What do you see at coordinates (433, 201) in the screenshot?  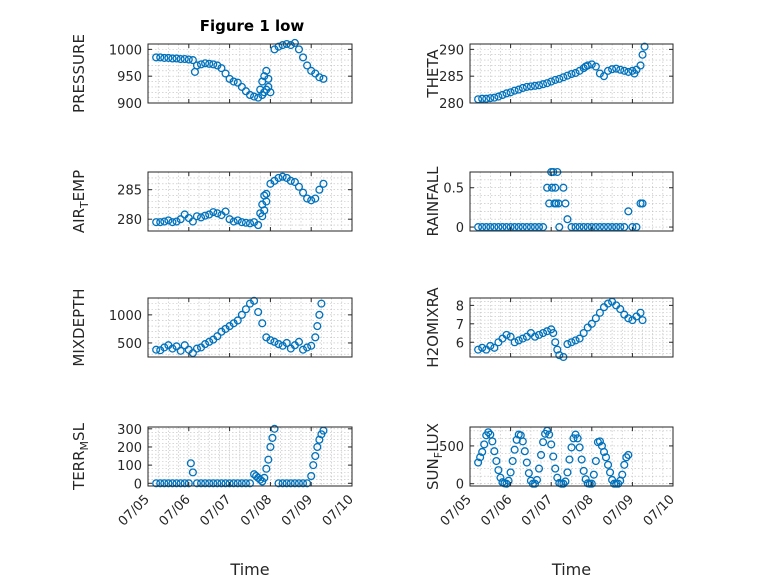 I see `y-axis-label: RAINFALL` at bounding box center [433, 201].